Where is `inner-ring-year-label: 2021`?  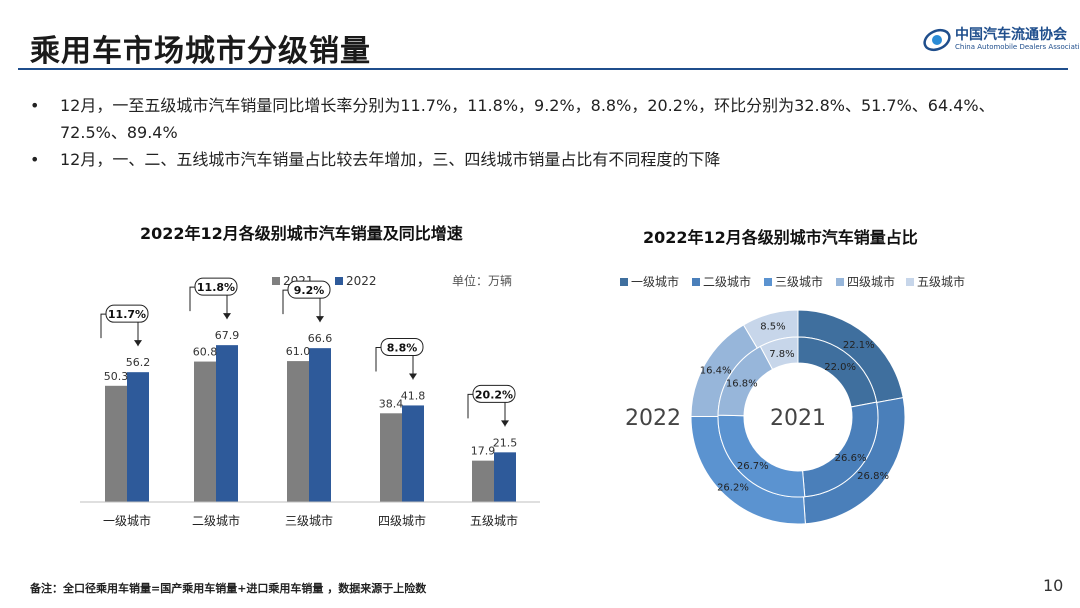 inner-ring-year-label: 2021 is located at coordinates (798, 418).